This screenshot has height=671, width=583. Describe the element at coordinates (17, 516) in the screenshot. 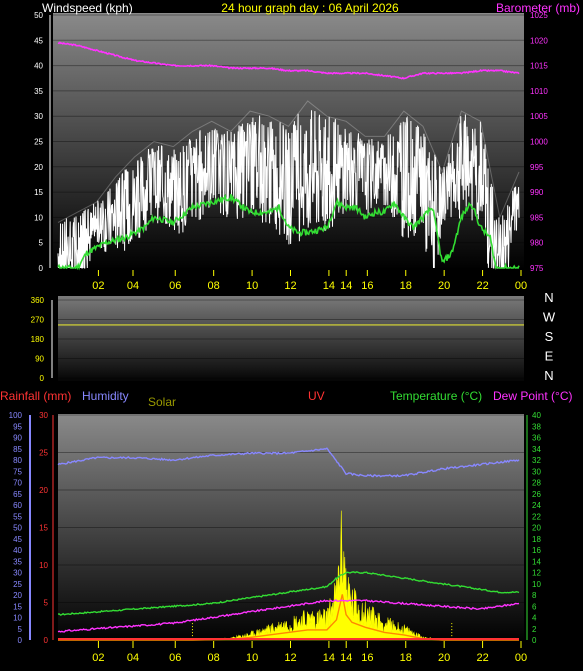

I see `tick-label-humidity: 55` at that location.